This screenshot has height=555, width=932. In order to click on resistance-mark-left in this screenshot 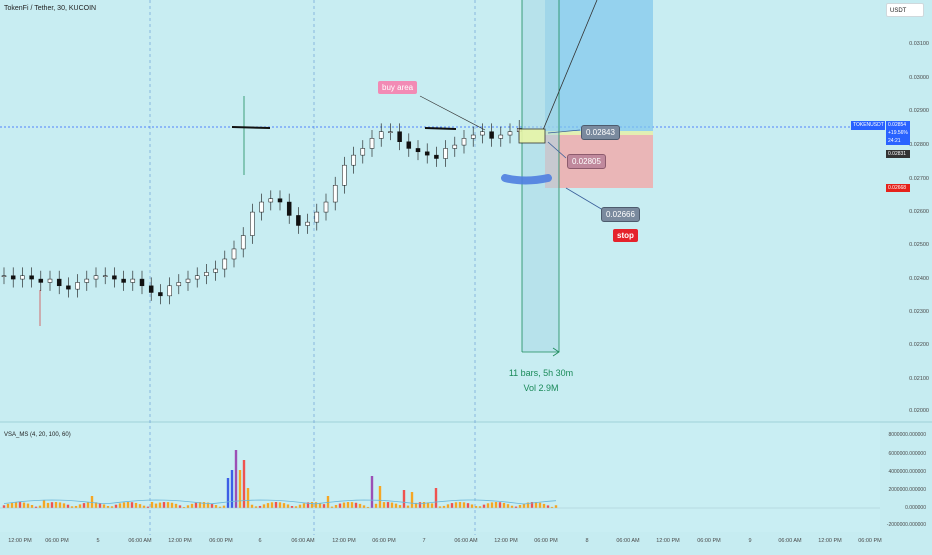, I will do `click(251, 127)`.